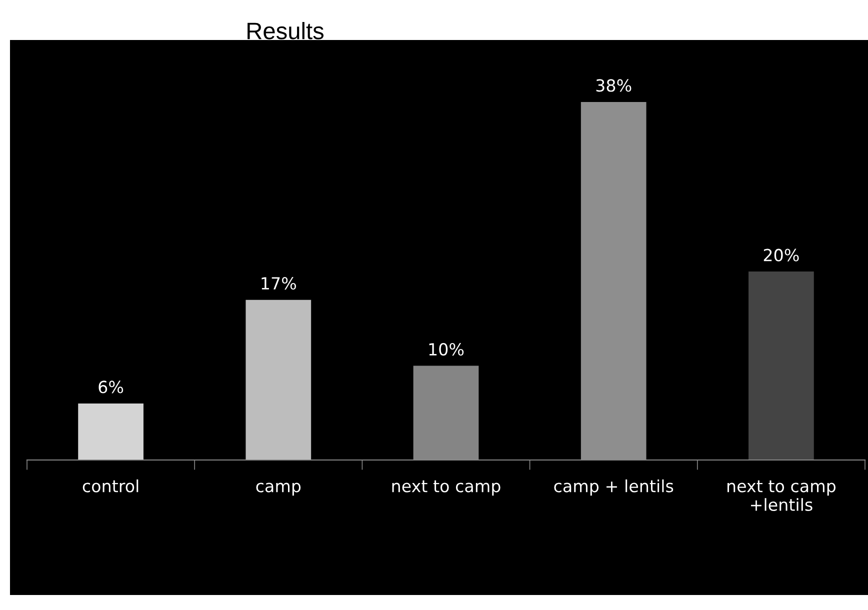 This screenshot has width=868, height=610. I want to click on x-tick-label: control, so click(110, 485).